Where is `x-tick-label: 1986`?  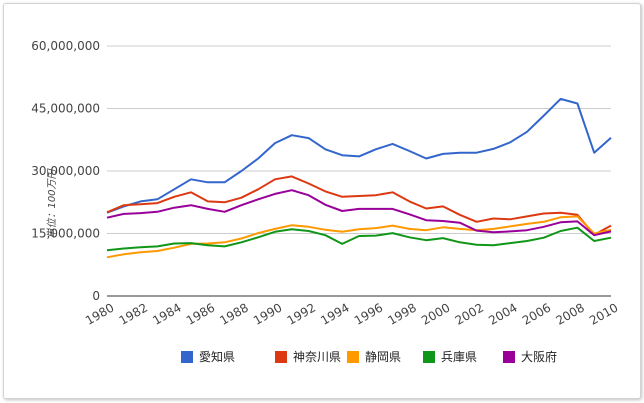 x-tick-label: 1986 is located at coordinates (200, 313).